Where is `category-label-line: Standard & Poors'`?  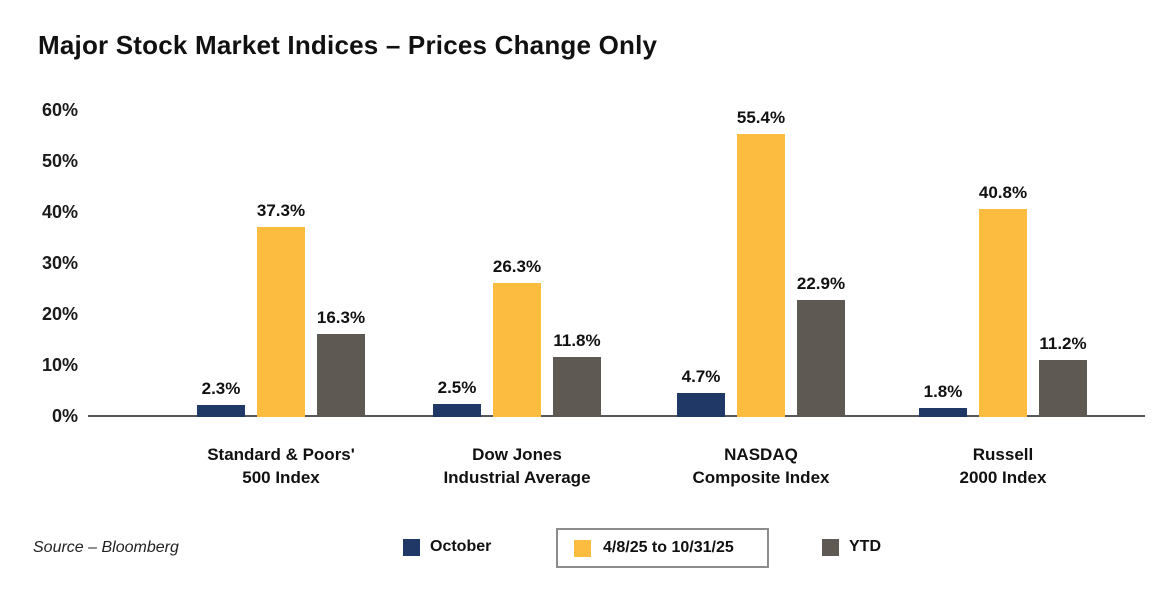 category-label-line: Standard & Poors' is located at coordinates (281, 454).